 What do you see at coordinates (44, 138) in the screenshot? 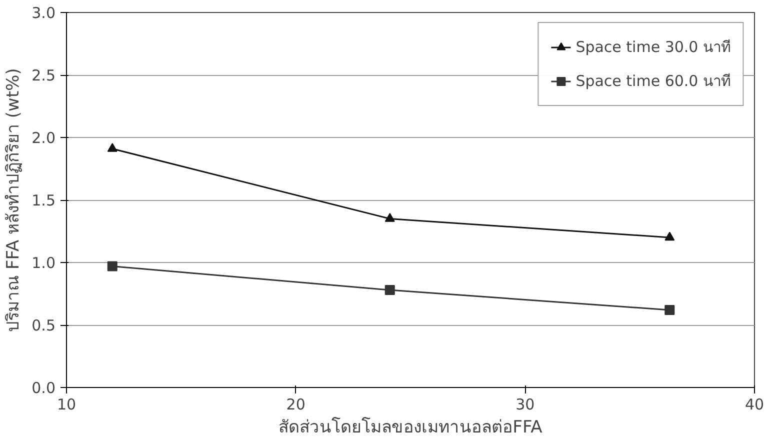
I see `y-tick-label: 2.0` at bounding box center [44, 138].